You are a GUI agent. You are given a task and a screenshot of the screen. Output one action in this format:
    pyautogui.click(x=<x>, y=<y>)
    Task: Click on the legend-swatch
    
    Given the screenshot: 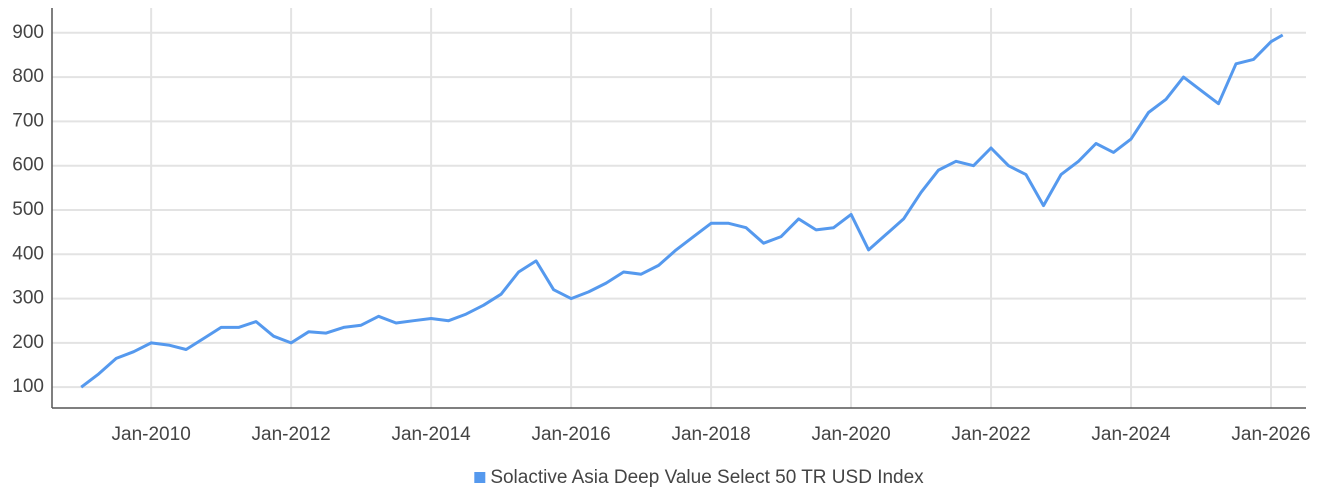 What is the action you would take?
    pyautogui.click(x=480, y=477)
    